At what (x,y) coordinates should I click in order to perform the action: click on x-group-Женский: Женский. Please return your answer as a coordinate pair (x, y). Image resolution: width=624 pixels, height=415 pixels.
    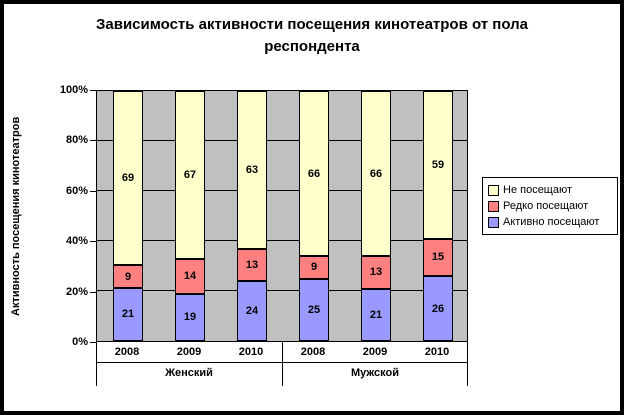
    Looking at the image, I should click on (189, 373).